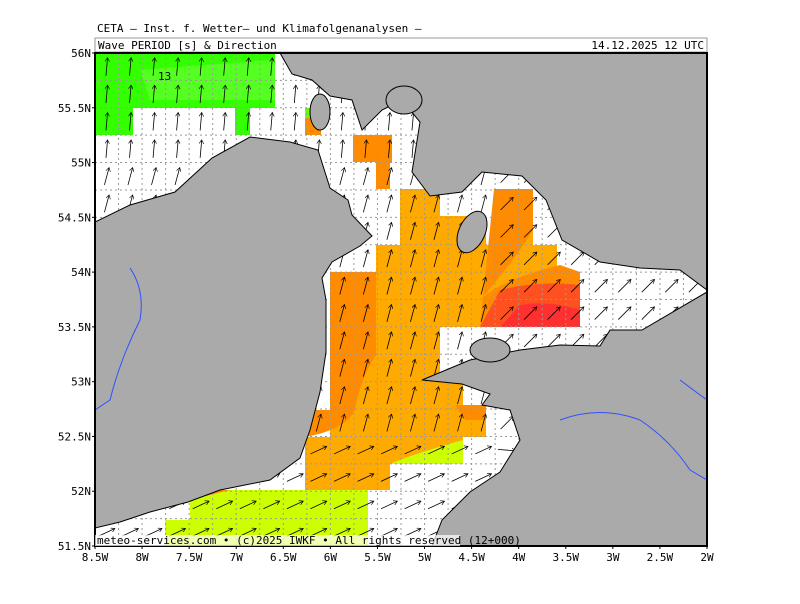 This screenshot has height=604, width=800. I want to click on lat-label: 54N, so click(81, 272).